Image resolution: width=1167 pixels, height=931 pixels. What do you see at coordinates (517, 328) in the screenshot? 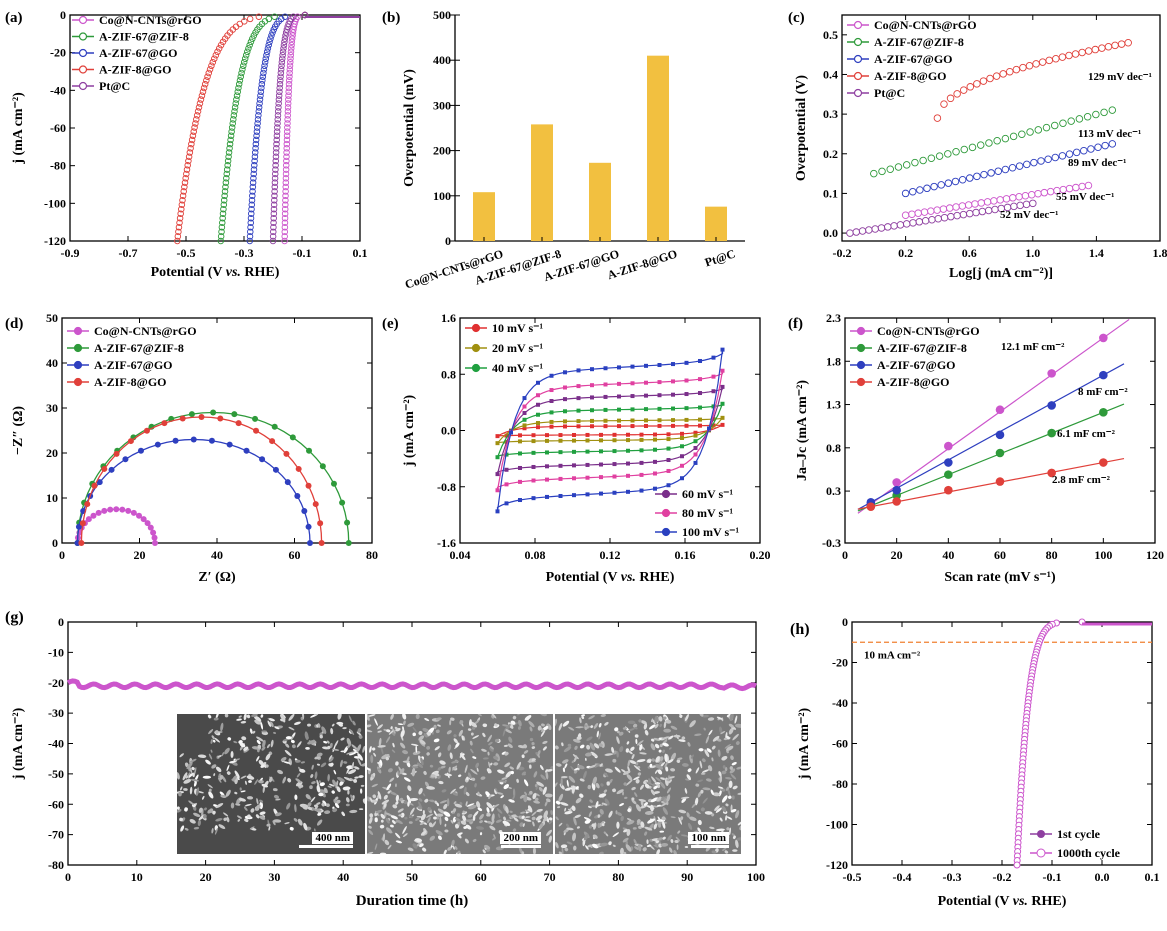
I see `legend-entry: 10 mV s⁻¹` at bounding box center [517, 328].